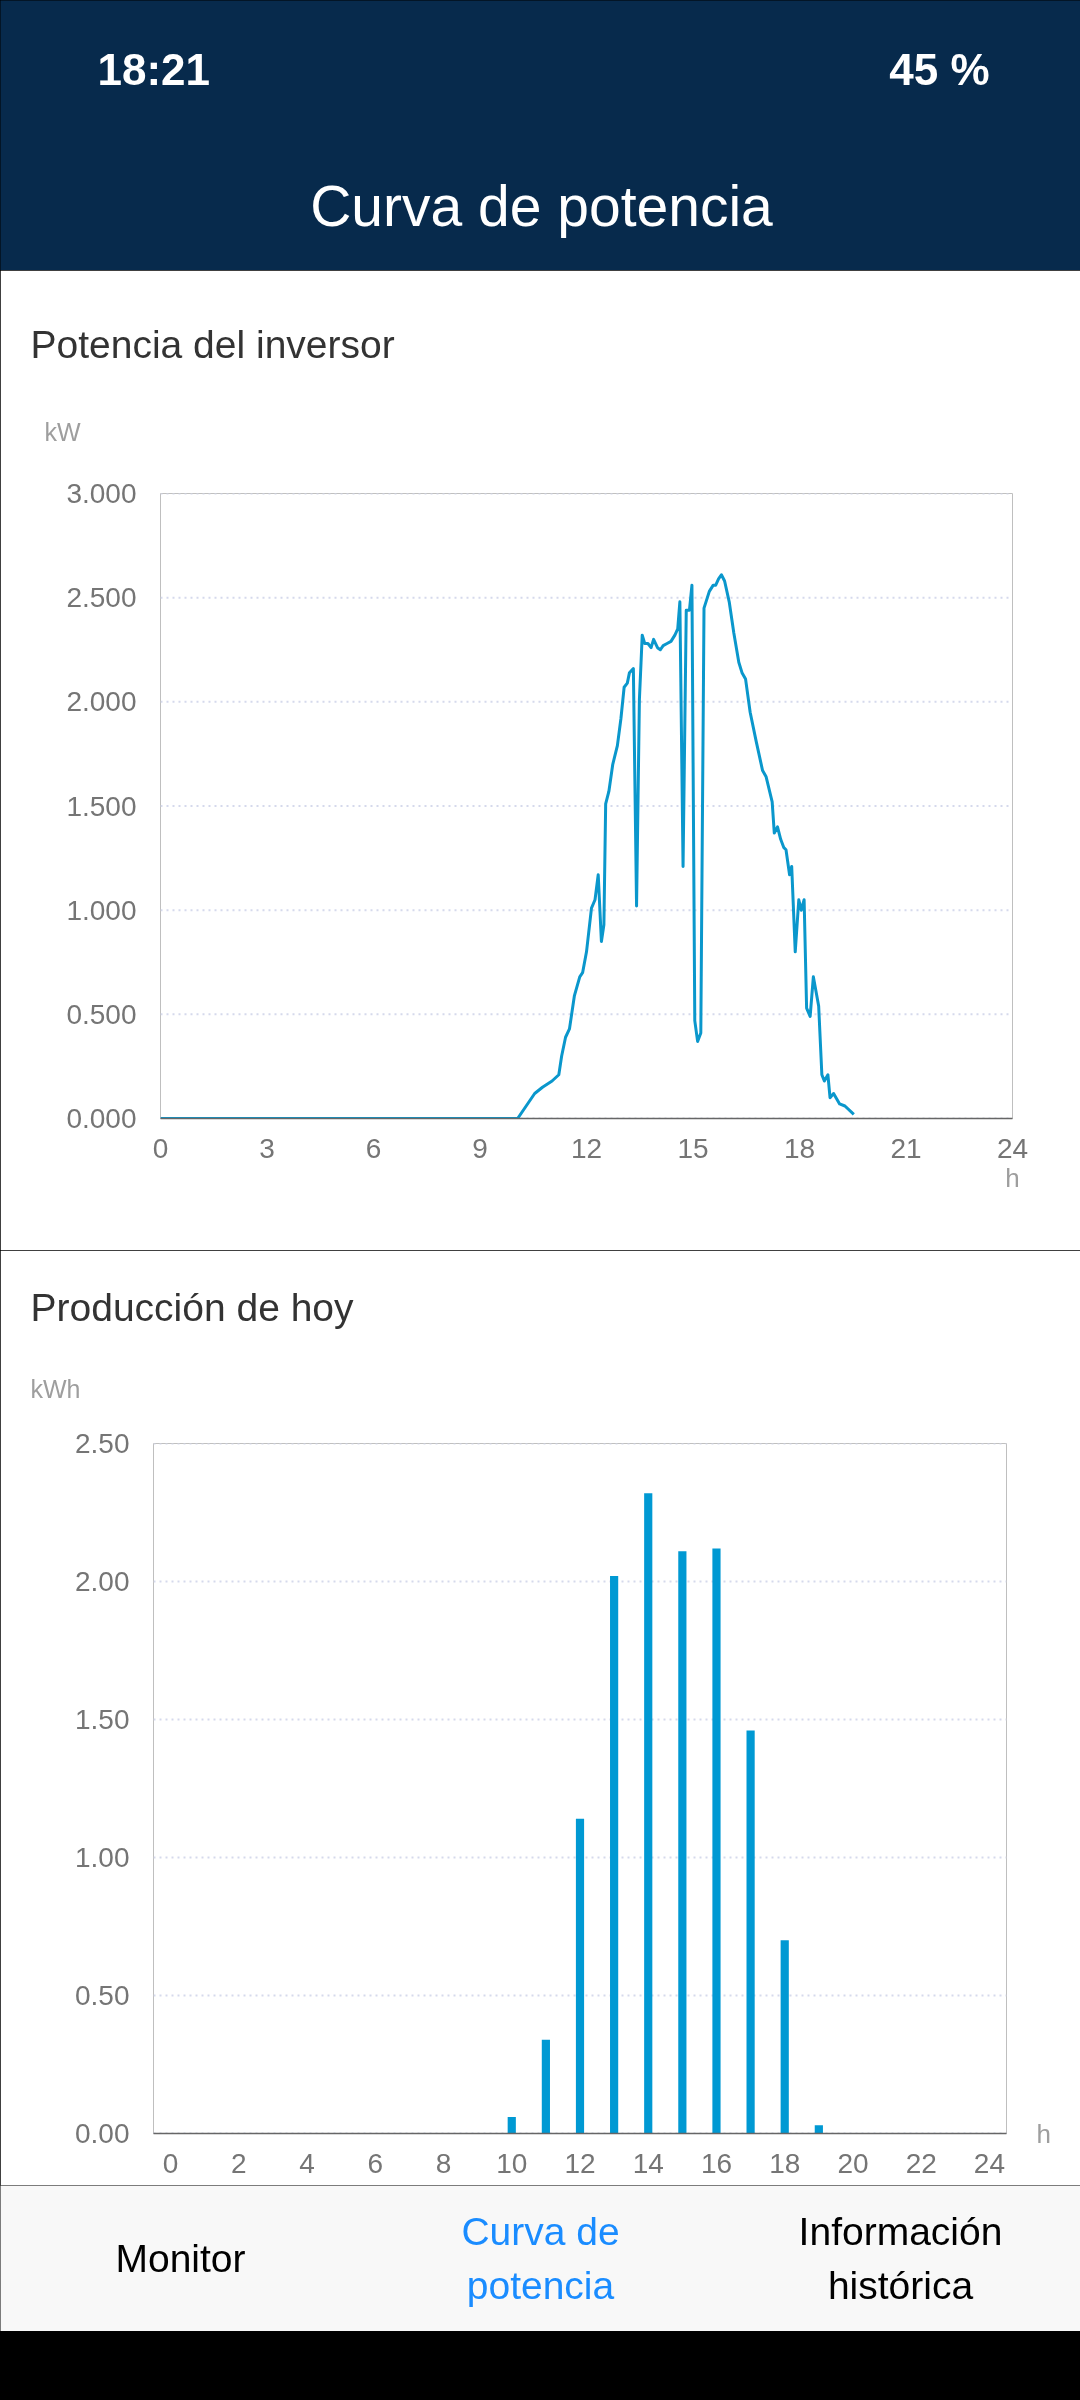 The image size is (1080, 2400). Describe the element at coordinates (102, 1581) in the screenshot. I see `y-tick-label: 2.00` at that location.